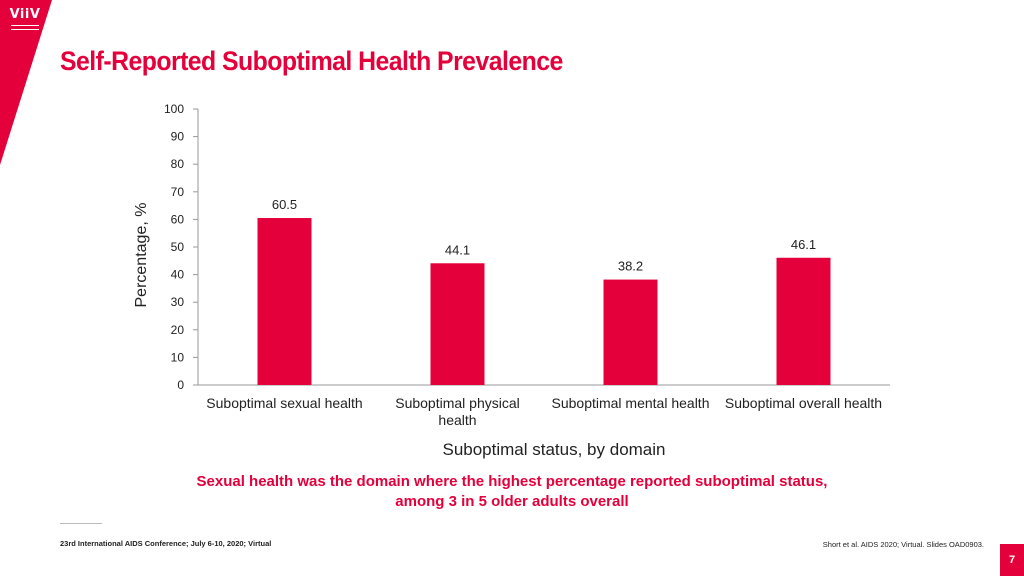  Describe the element at coordinates (178, 192) in the screenshot. I see `y-tick-label: 70` at that location.